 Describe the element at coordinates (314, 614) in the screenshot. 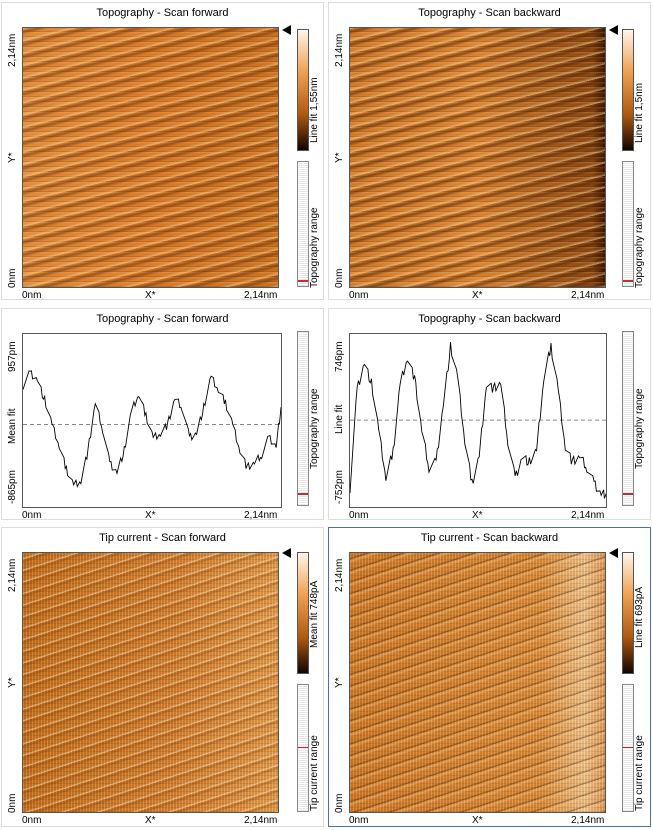

I see `colorbar-label: Mean fit 748pA` at that location.